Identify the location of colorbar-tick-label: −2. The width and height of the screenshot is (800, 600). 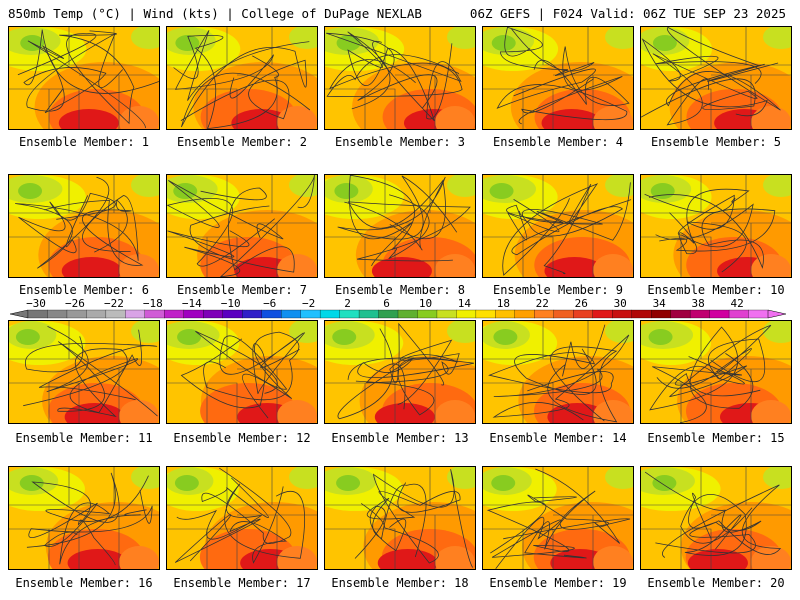
(308, 304).